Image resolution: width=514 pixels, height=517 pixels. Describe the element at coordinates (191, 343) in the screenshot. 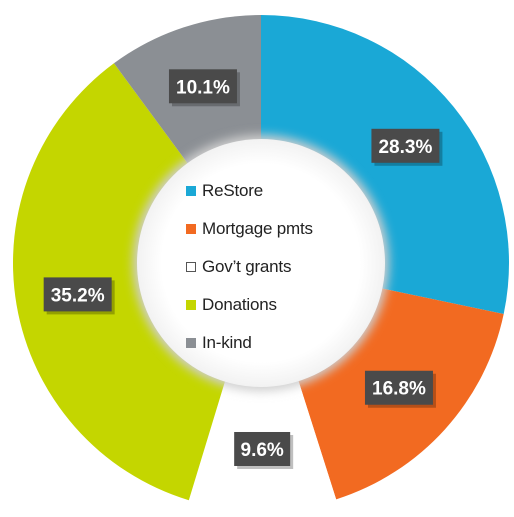

I see `legend-swatch-in-kind` at that location.